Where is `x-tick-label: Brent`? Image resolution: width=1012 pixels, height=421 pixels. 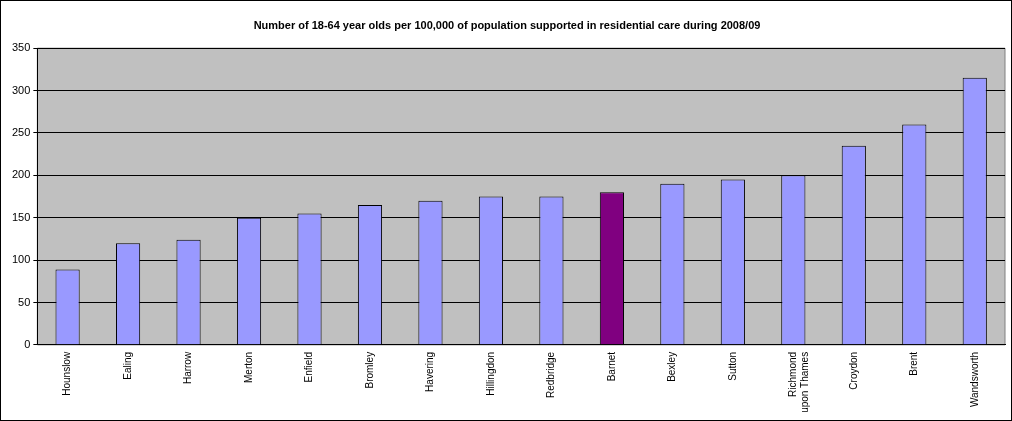
x-tick-label: Brent is located at coordinates (914, 363).